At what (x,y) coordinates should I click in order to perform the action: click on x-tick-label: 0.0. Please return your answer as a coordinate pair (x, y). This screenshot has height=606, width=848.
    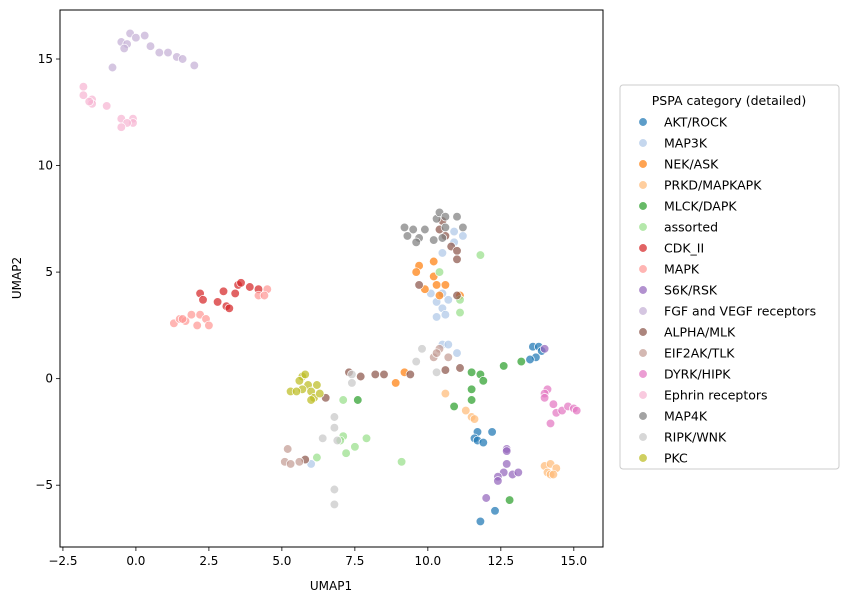
    Looking at the image, I should click on (135, 561).